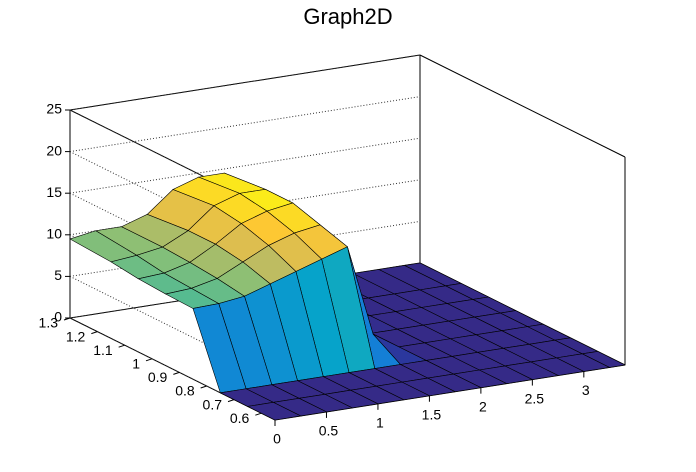 Image resolution: width=696 pixels, height=472 pixels. Describe the element at coordinates (240, 418) in the screenshot. I see `y-tick-label: 0.6` at that location.